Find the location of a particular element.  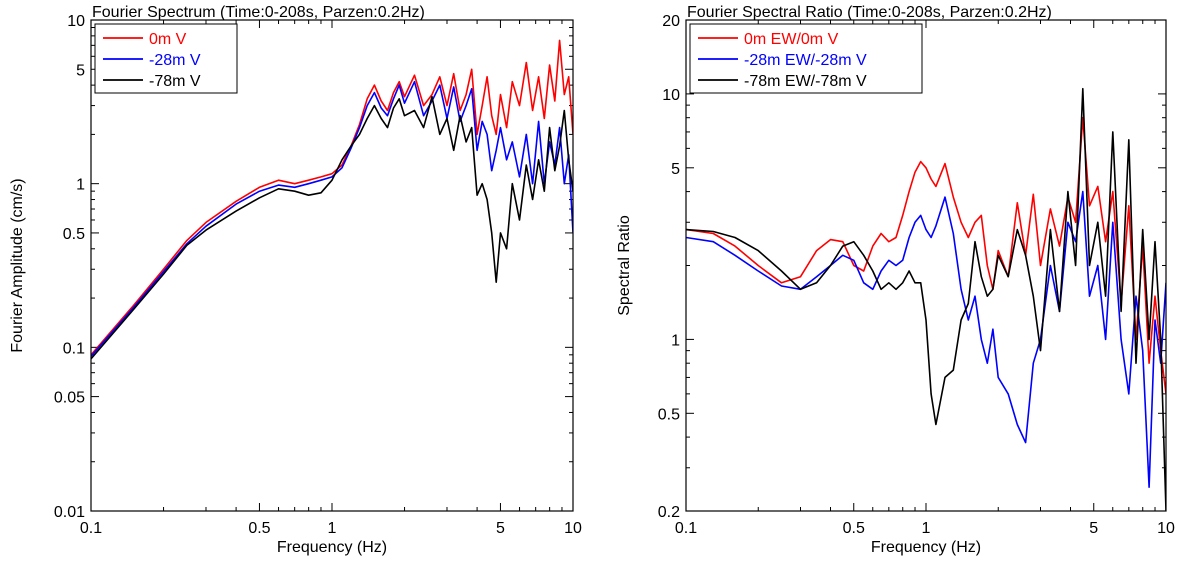

legend: 0m V -28m V -78m V is located at coordinates (166, 58).